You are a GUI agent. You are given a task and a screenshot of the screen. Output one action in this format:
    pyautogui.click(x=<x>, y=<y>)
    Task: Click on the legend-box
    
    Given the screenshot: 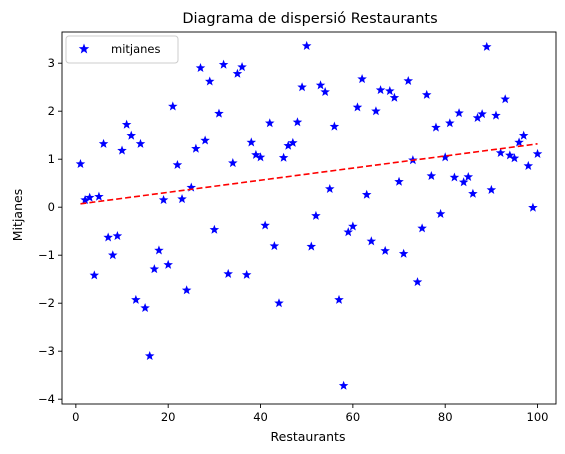 What is the action you would take?
    pyautogui.click(x=122, y=49)
    